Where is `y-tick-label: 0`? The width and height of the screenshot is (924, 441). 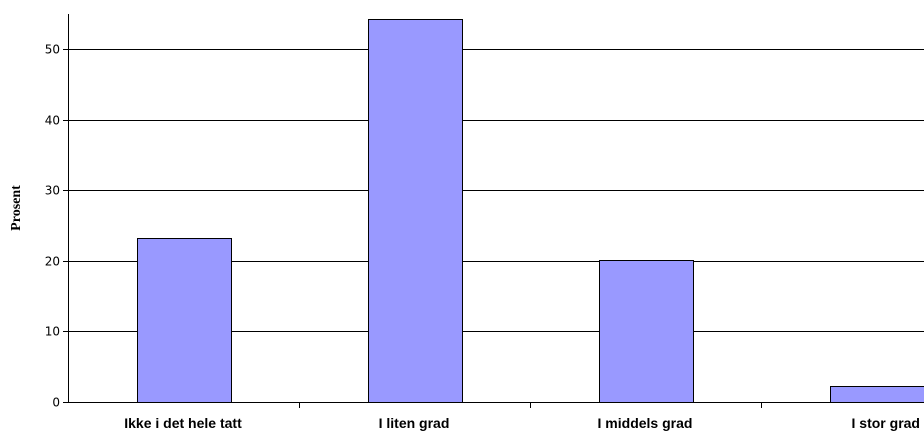
y-tick-label: 0 is located at coordinates (56, 403).